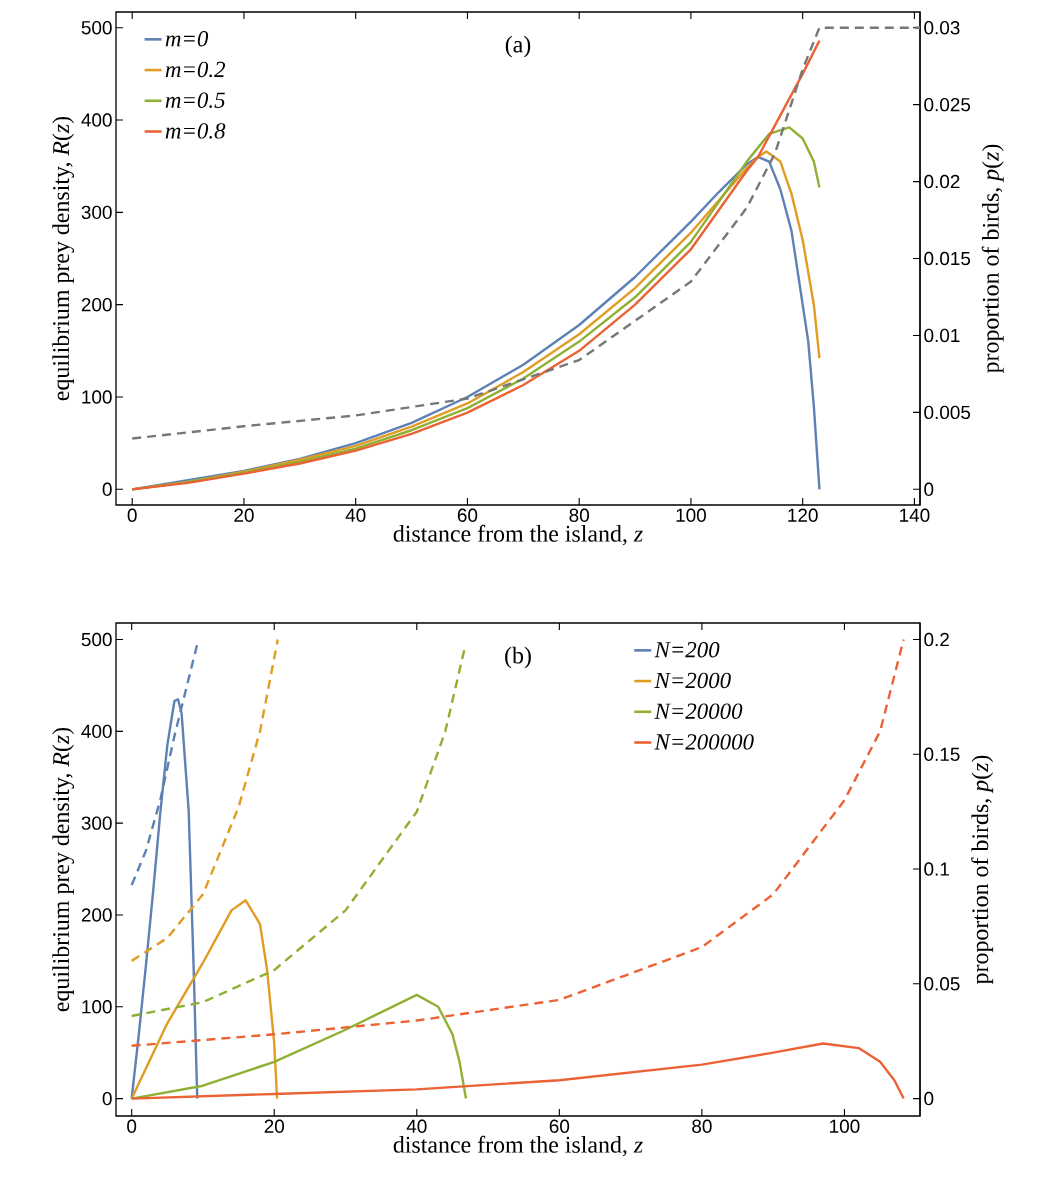  I want to click on legend-label: N=200, so click(687, 649).